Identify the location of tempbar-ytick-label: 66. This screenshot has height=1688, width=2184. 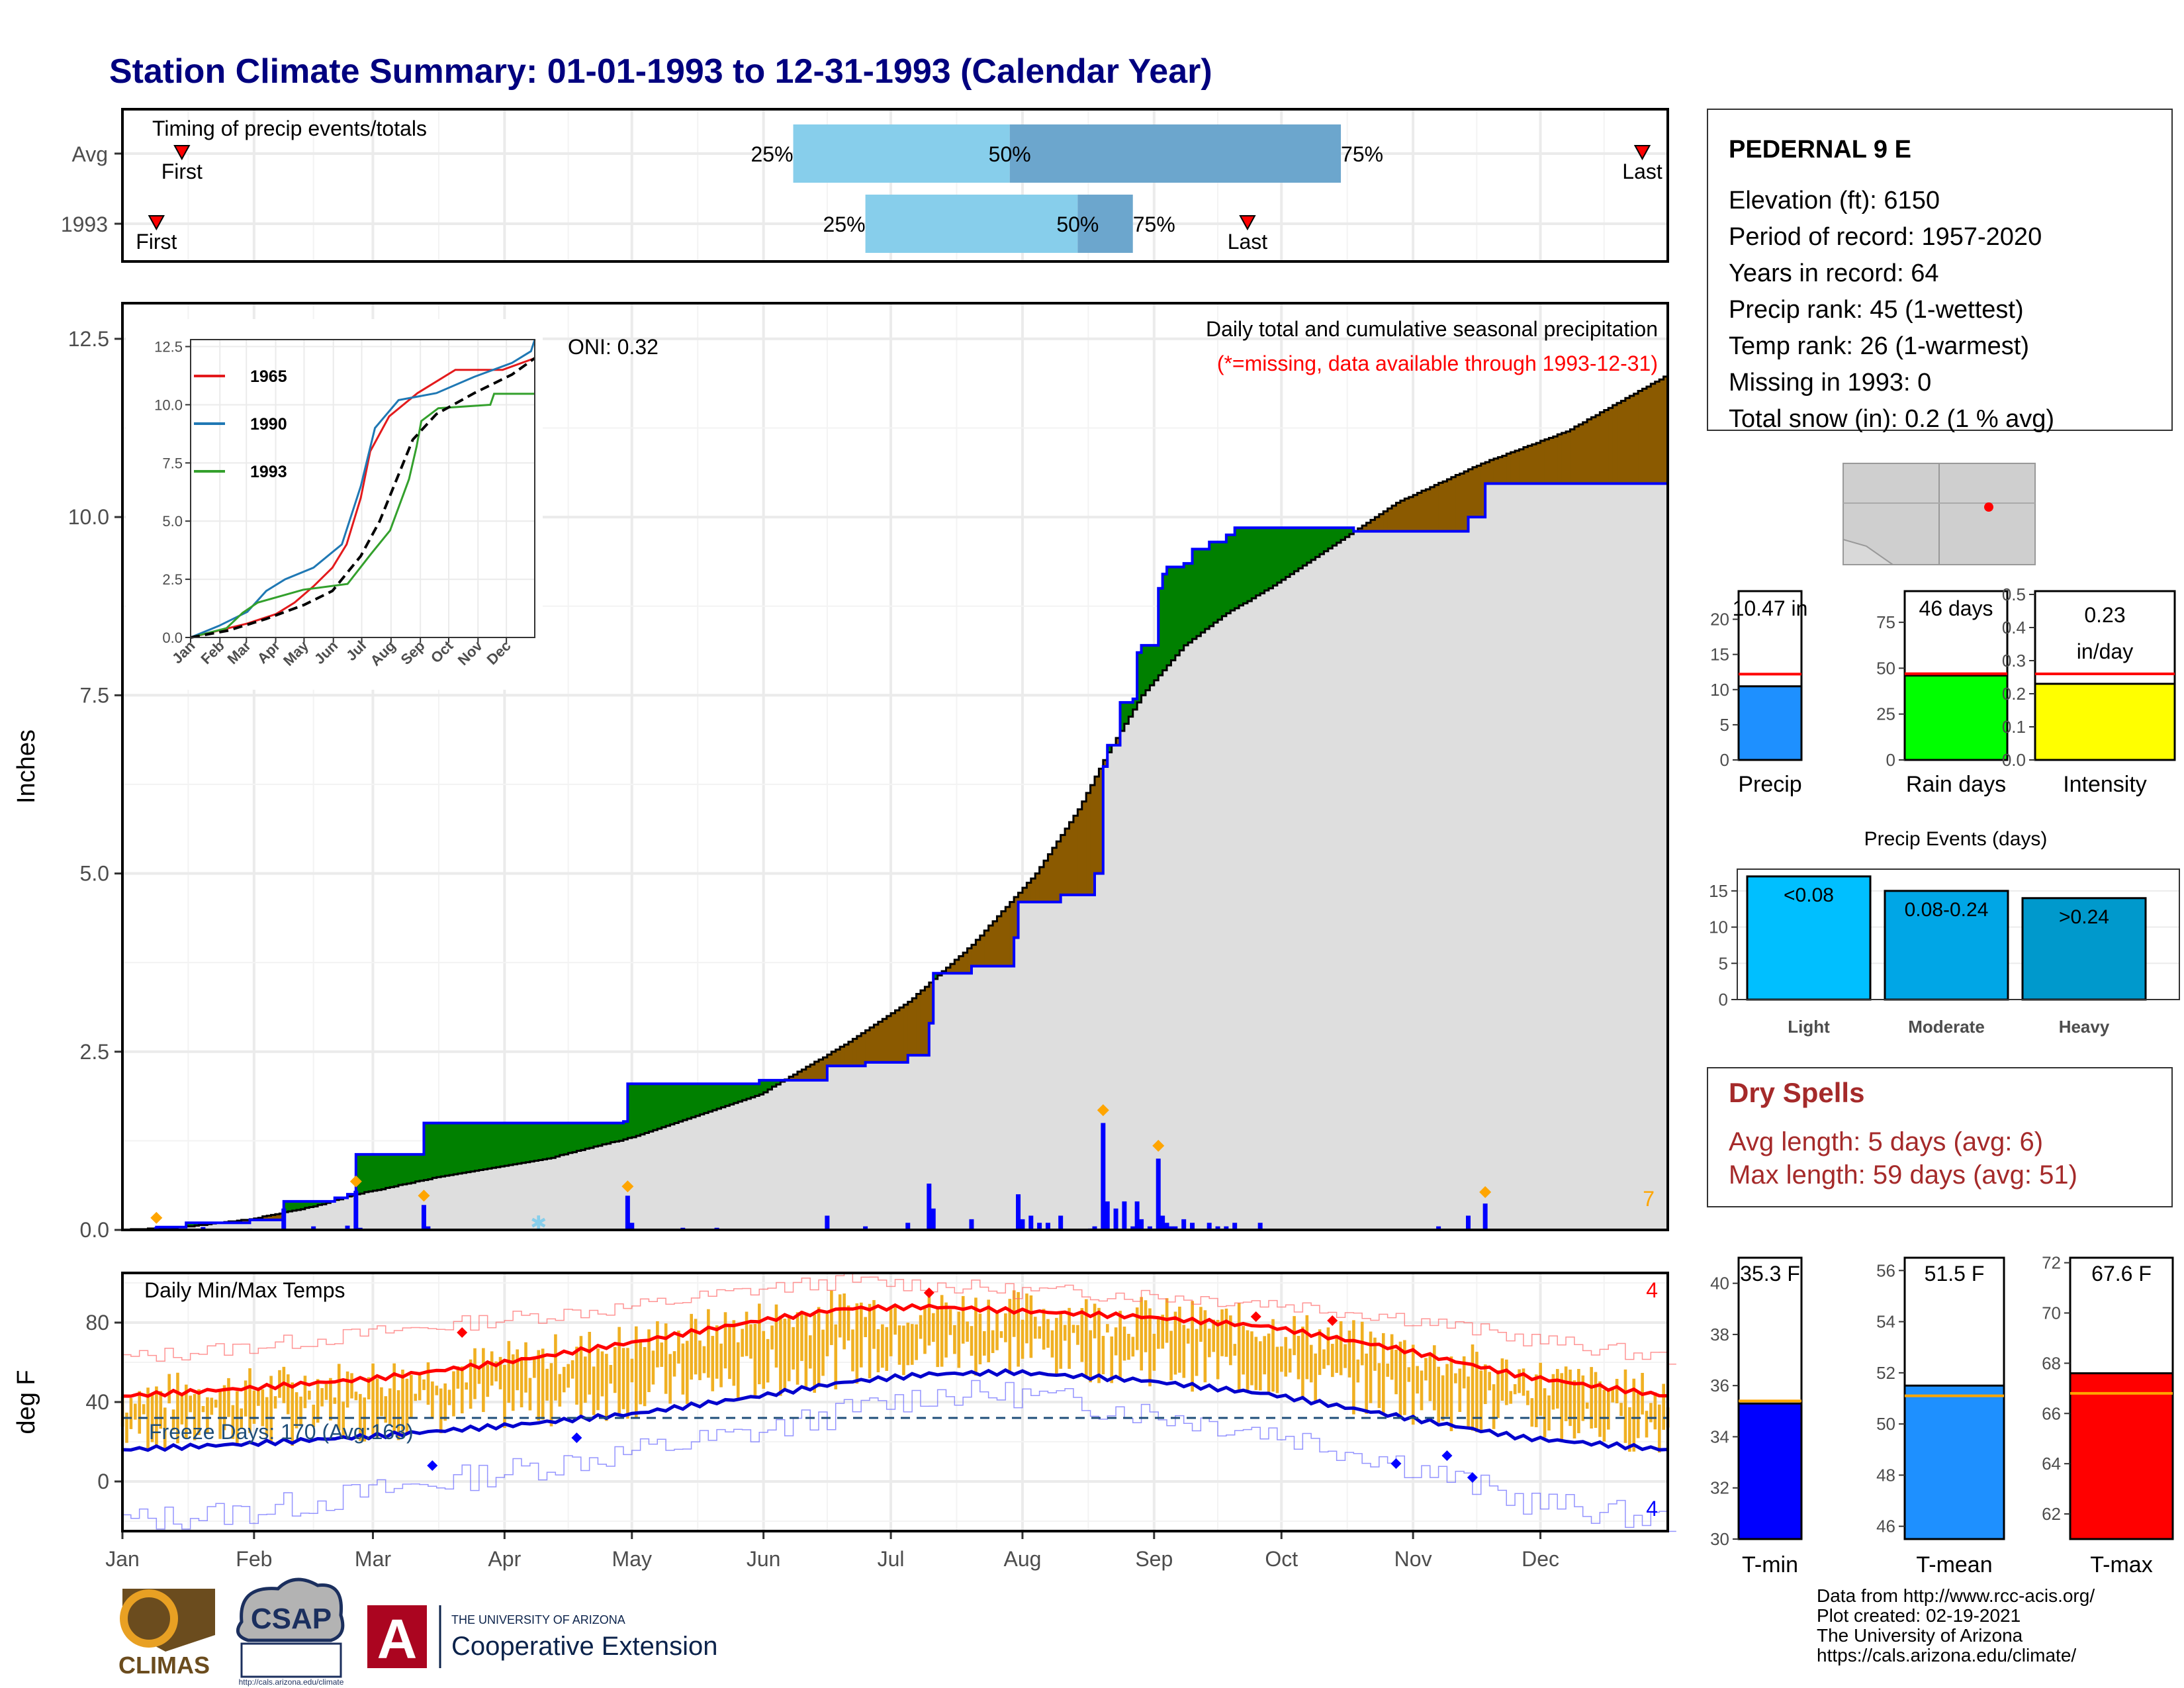
(2051, 1413).